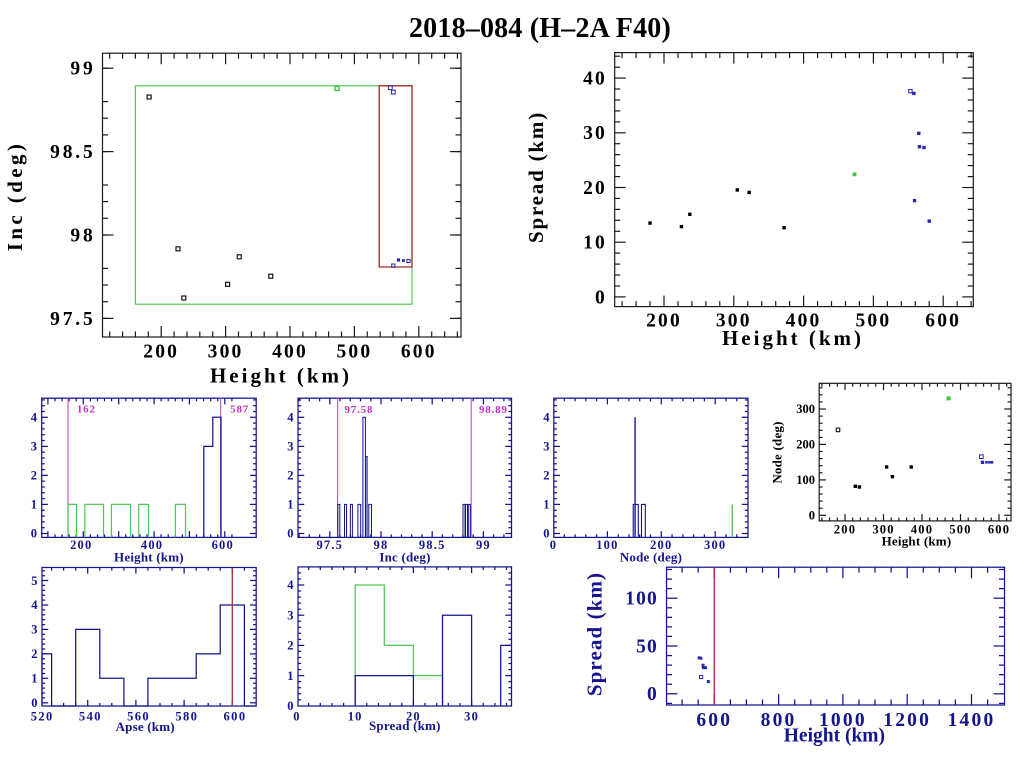 The image size is (1024, 768). What do you see at coordinates (493, 410) in the screenshot?
I see `svg-text: 98.89` at bounding box center [493, 410].